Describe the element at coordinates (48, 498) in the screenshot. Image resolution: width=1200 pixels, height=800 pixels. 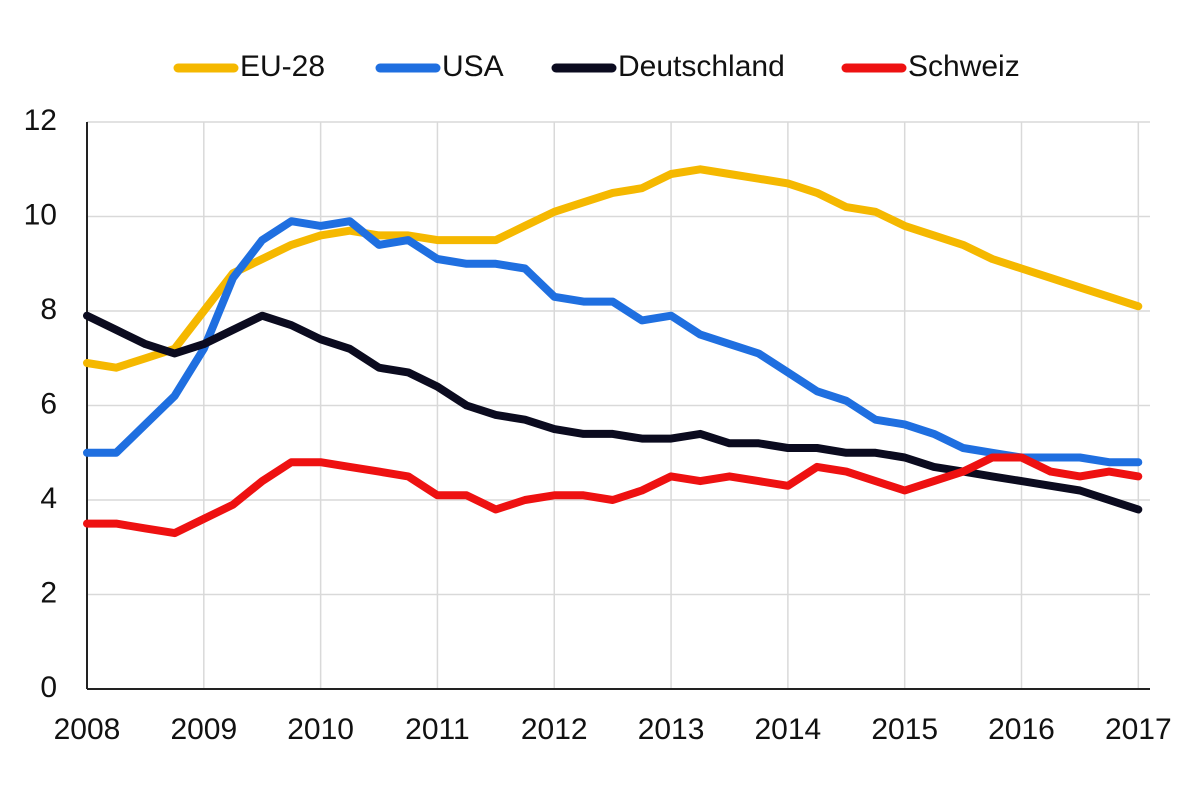
I see `y-tick-label: 4` at that location.